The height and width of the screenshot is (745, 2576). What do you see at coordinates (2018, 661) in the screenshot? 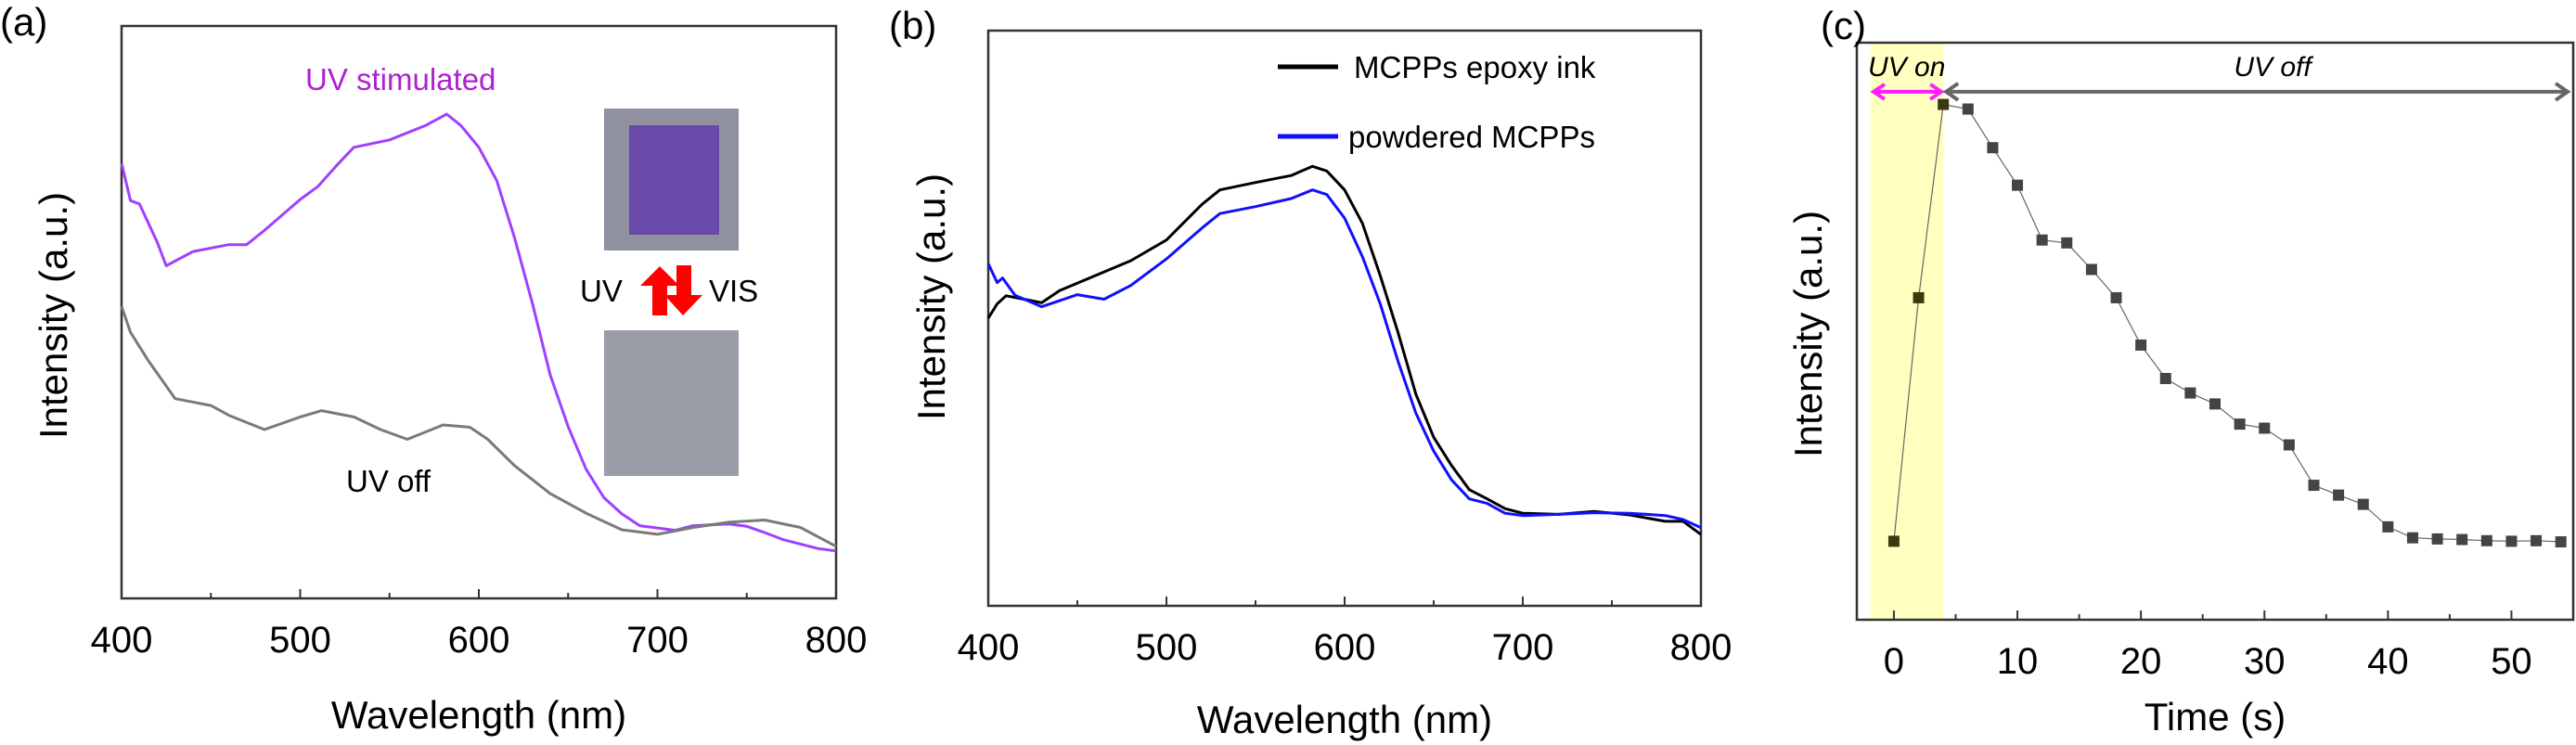
I see `x-tick-label: 10` at bounding box center [2018, 661].